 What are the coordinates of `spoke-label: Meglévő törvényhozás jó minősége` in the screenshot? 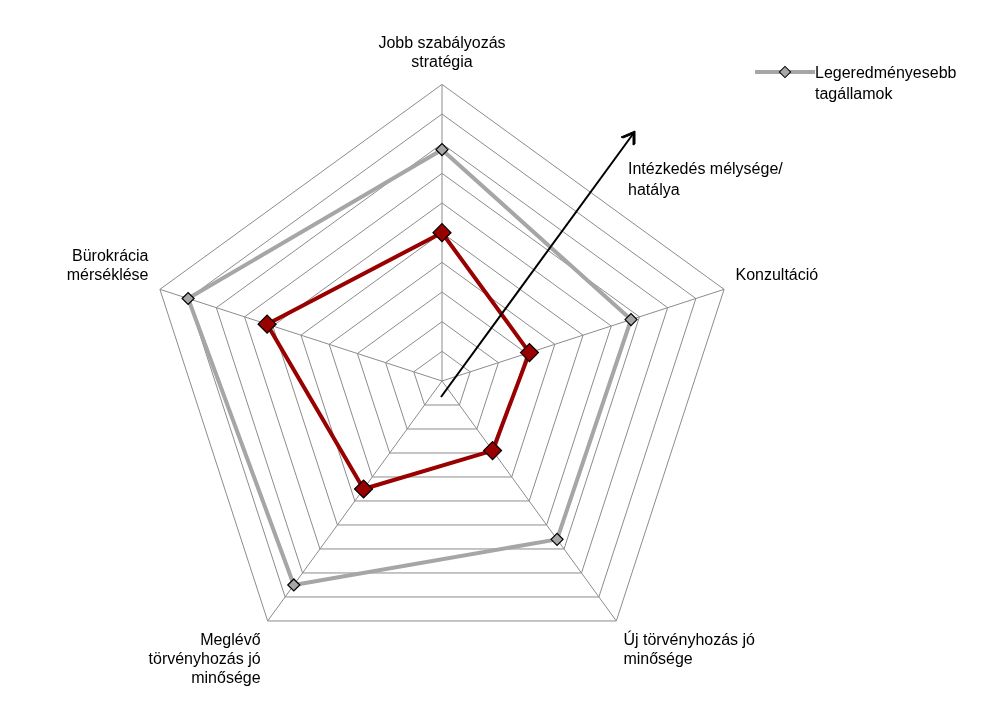 It's located at (204, 658).